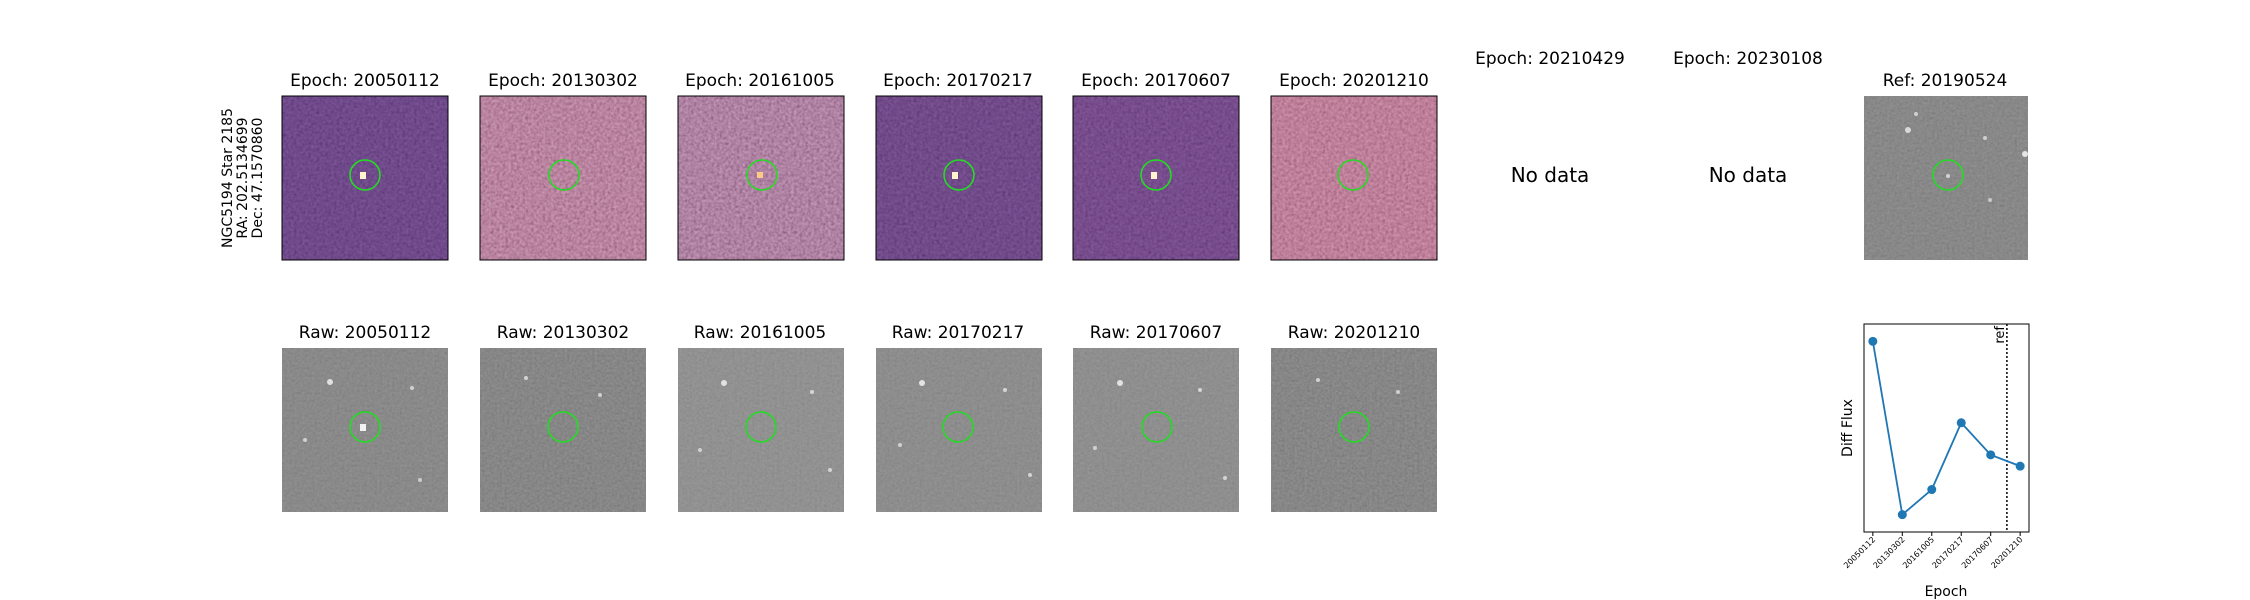 The width and height of the screenshot is (2250, 600). I want to click on star-name: NGC5194 Star 2185, so click(228, 178).